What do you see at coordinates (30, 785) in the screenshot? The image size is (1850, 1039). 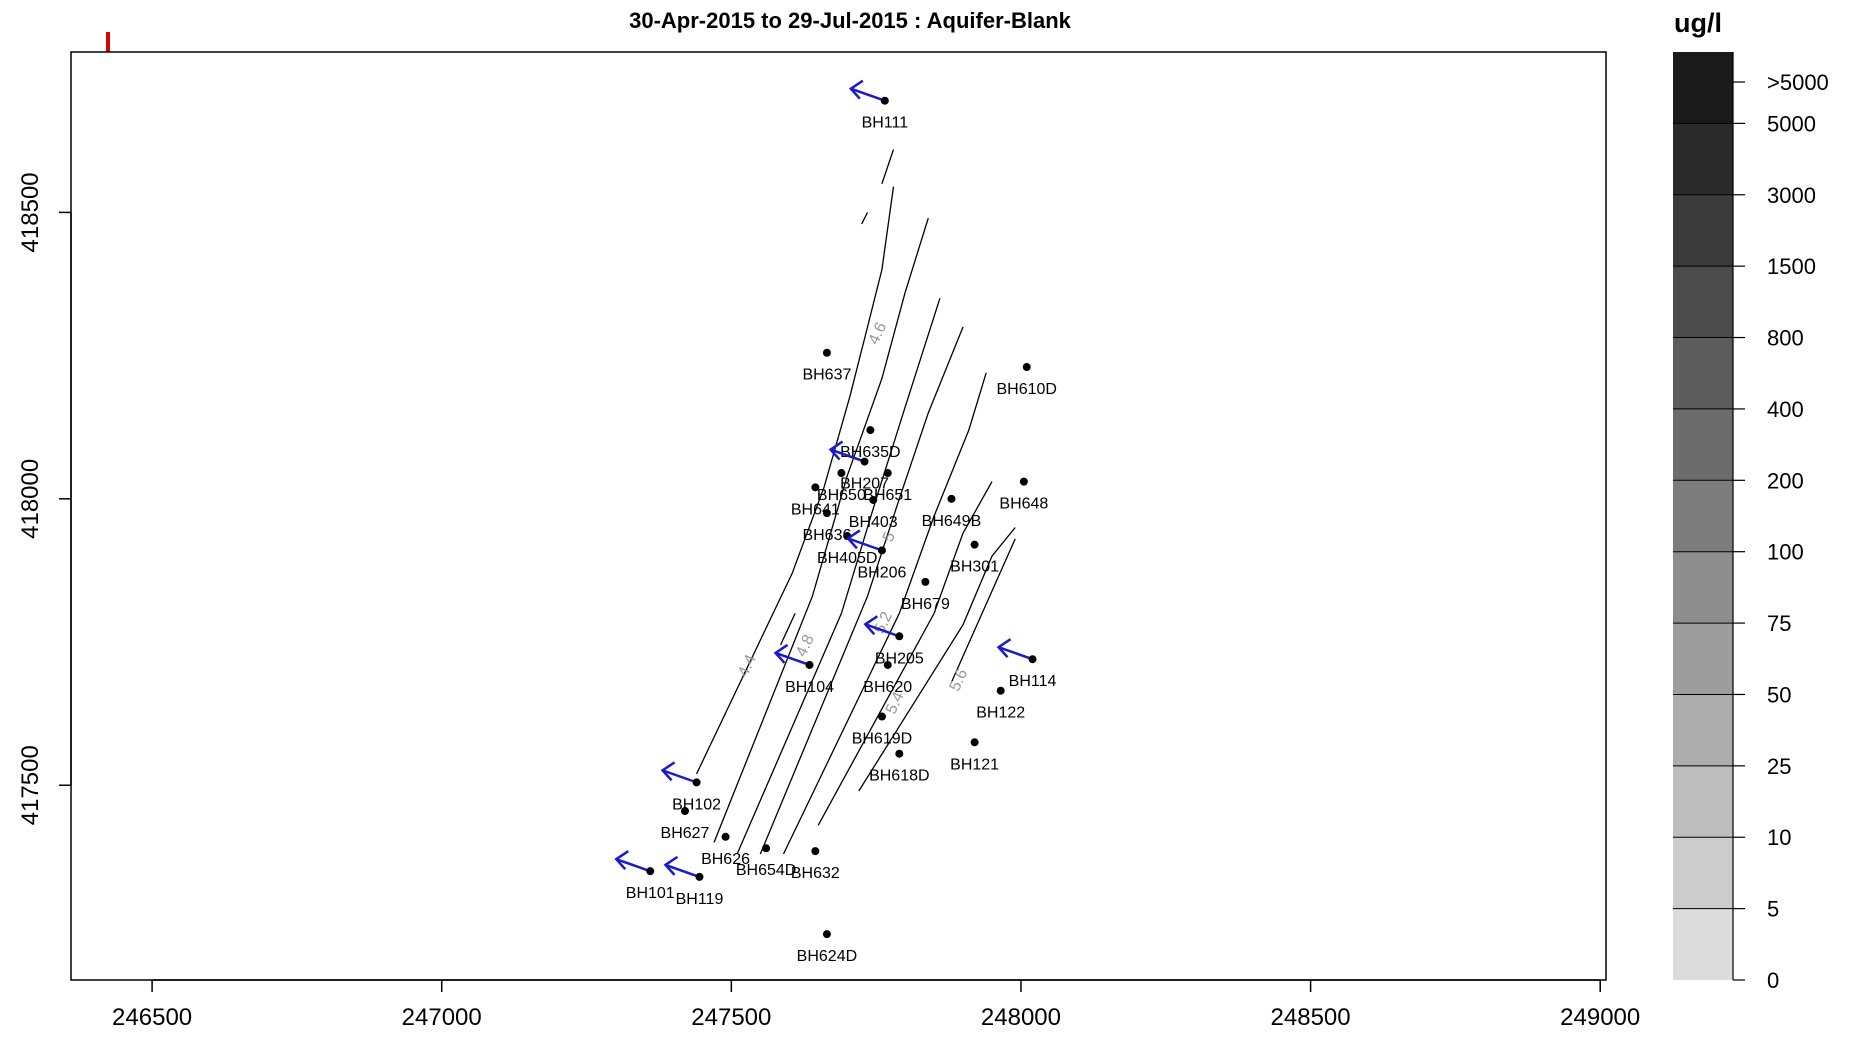 I see `y-tick-label: 417500` at bounding box center [30, 785].